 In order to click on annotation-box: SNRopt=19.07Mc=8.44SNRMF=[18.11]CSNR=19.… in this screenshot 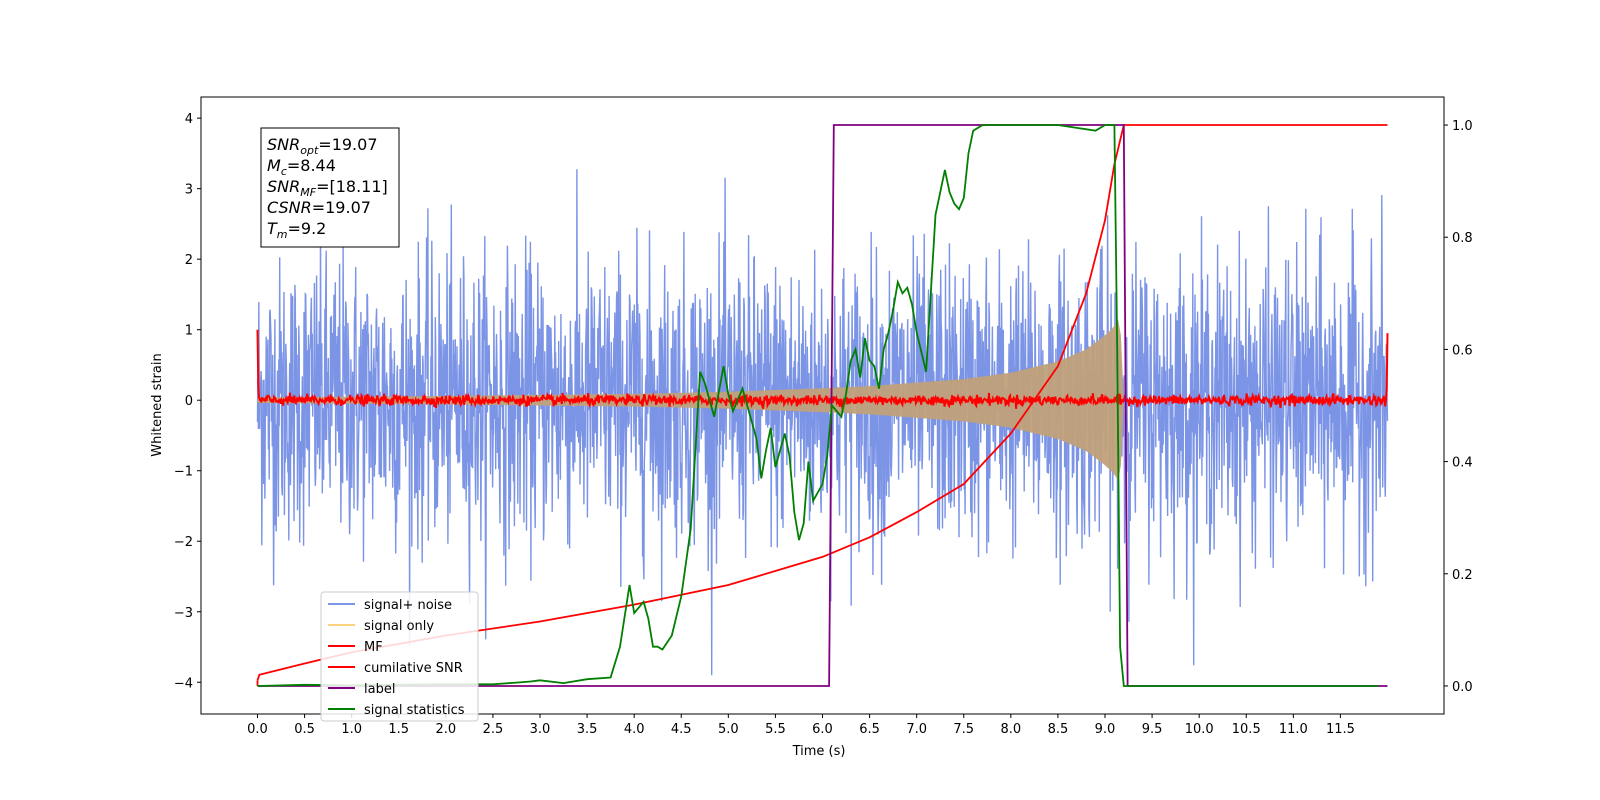, I will do `click(330, 187)`.